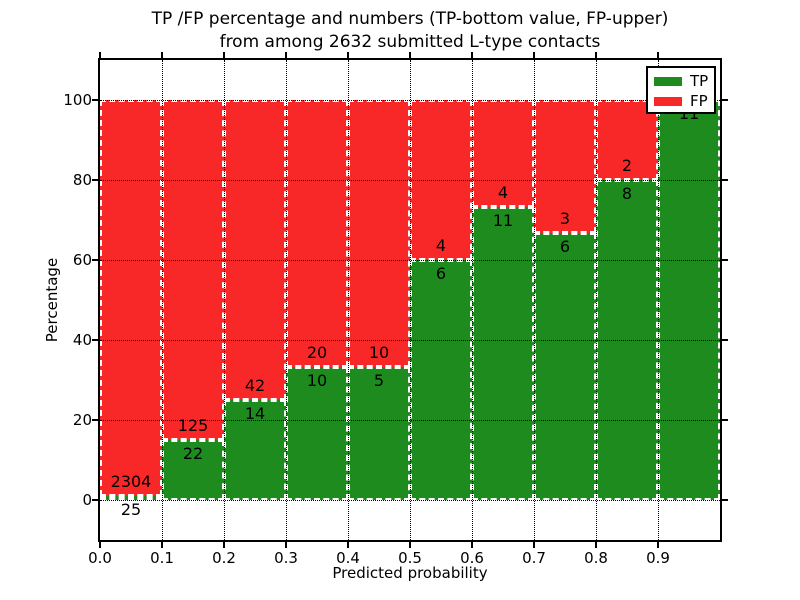  What do you see at coordinates (286, 558) in the screenshot?
I see `x-tick-label: 0.3` at bounding box center [286, 558].